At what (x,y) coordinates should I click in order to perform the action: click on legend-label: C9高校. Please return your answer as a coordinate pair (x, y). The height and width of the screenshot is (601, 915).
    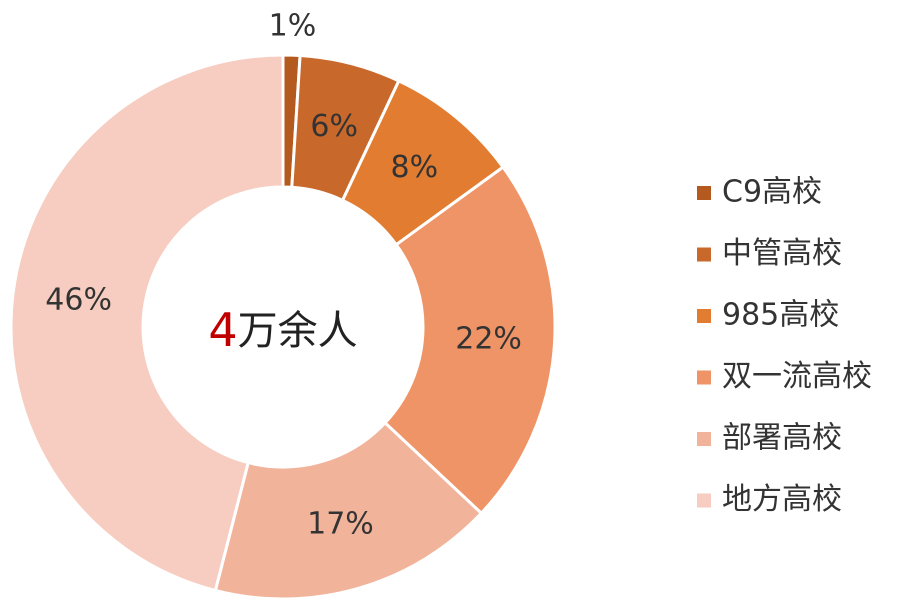
    Looking at the image, I should click on (772, 192).